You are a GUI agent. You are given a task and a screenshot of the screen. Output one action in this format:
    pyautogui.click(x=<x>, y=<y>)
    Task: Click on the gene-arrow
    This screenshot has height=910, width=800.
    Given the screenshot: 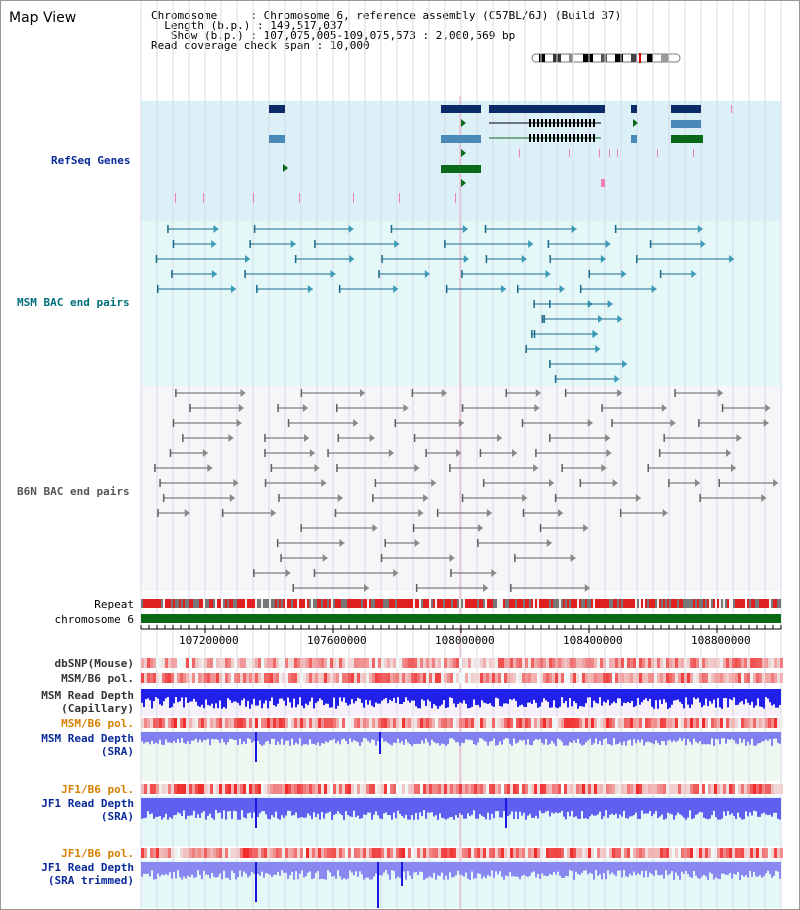 What is the action you would take?
    pyautogui.click(x=285, y=168)
    